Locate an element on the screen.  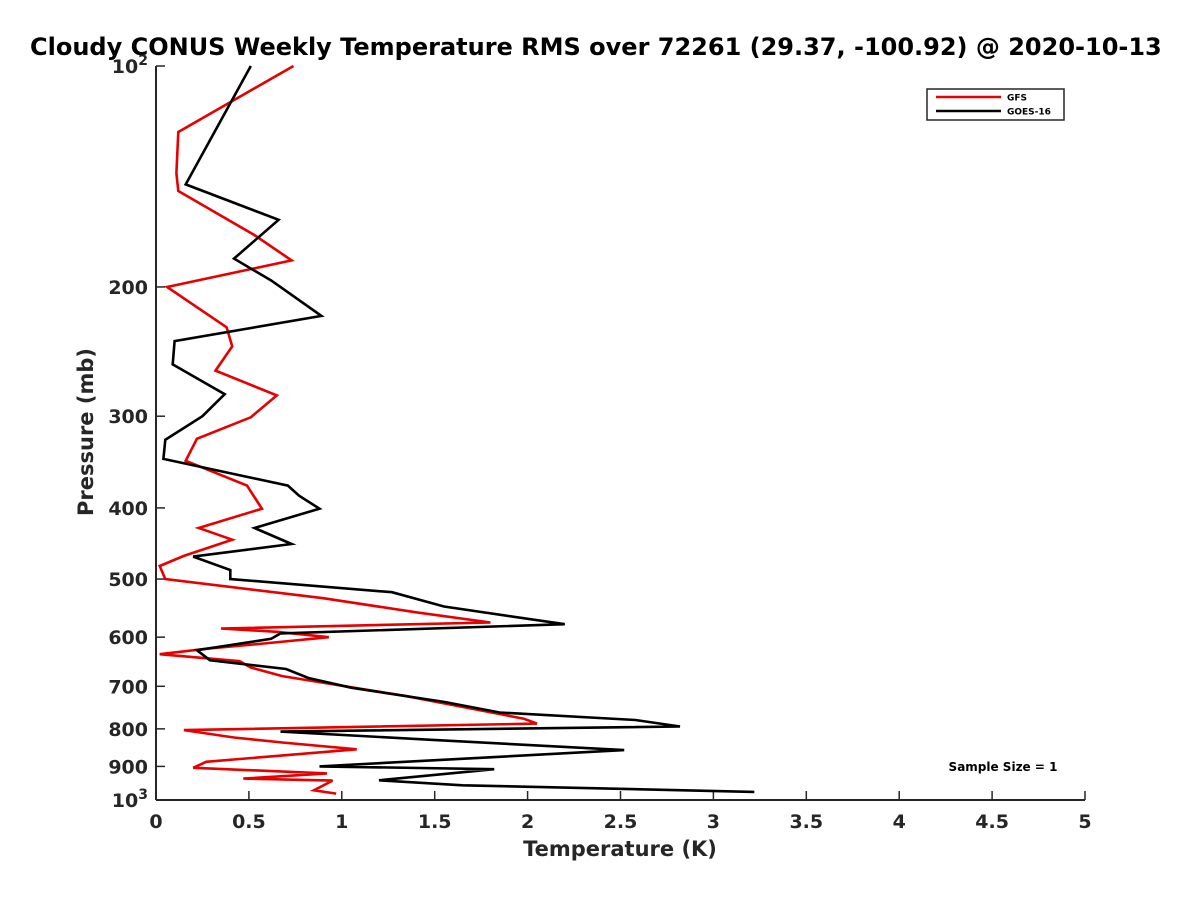
x-axis-label: Temperature (K) is located at coordinates (620, 849).